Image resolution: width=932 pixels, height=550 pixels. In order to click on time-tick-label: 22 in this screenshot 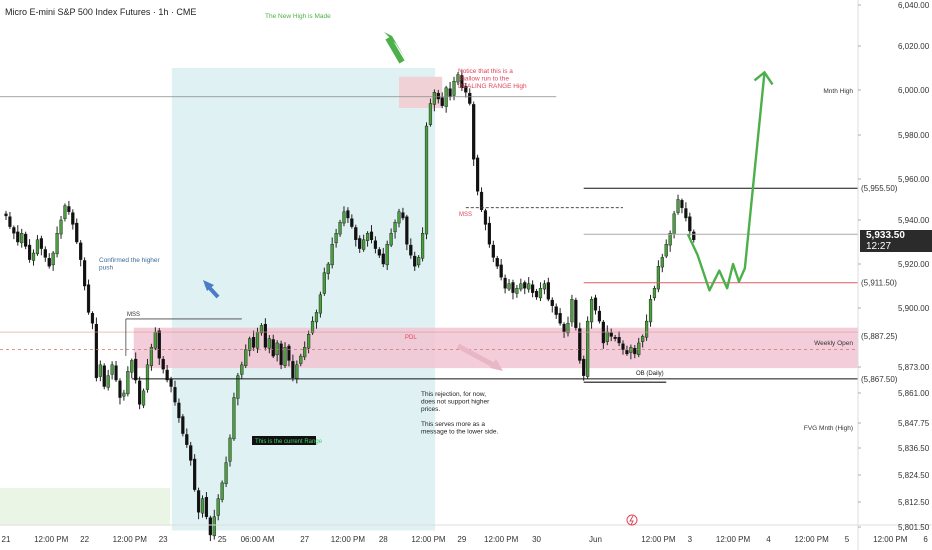, I will do `click(84, 539)`.